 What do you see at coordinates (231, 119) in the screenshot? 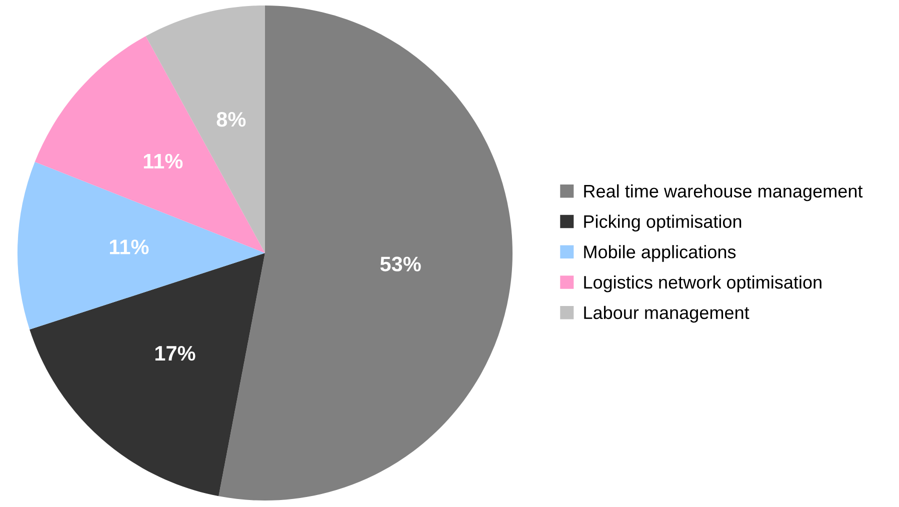
I see `data-label: 8%` at bounding box center [231, 119].